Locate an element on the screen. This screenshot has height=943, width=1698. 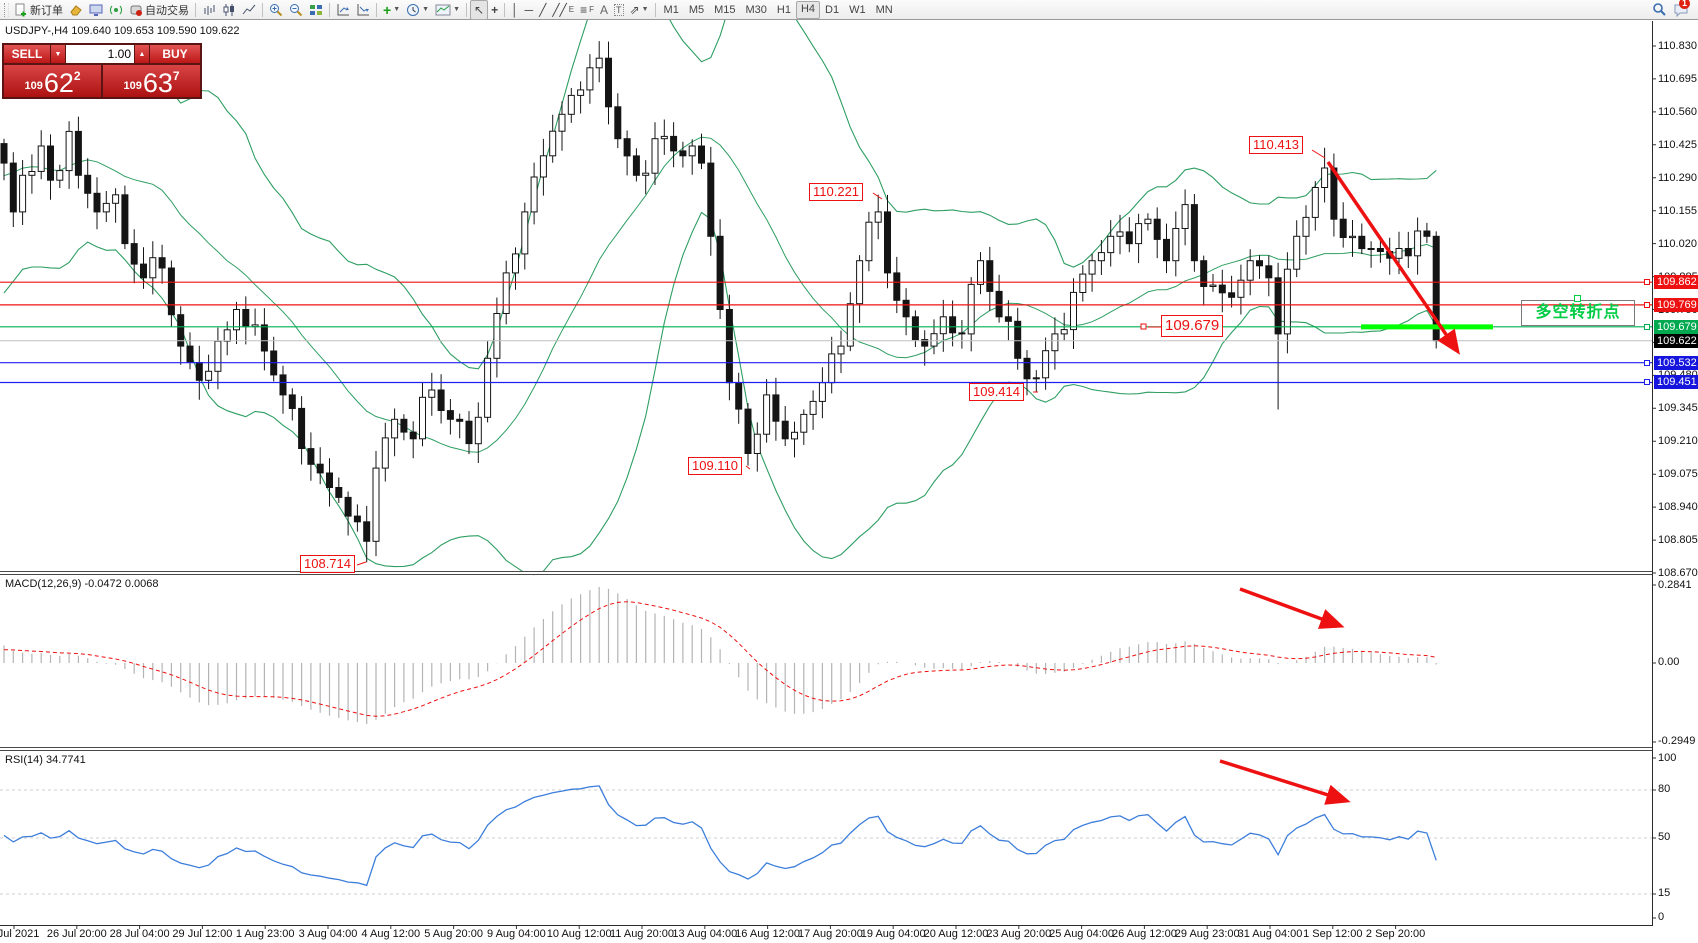
rsi-pane-separator is located at coordinates (826, 749).